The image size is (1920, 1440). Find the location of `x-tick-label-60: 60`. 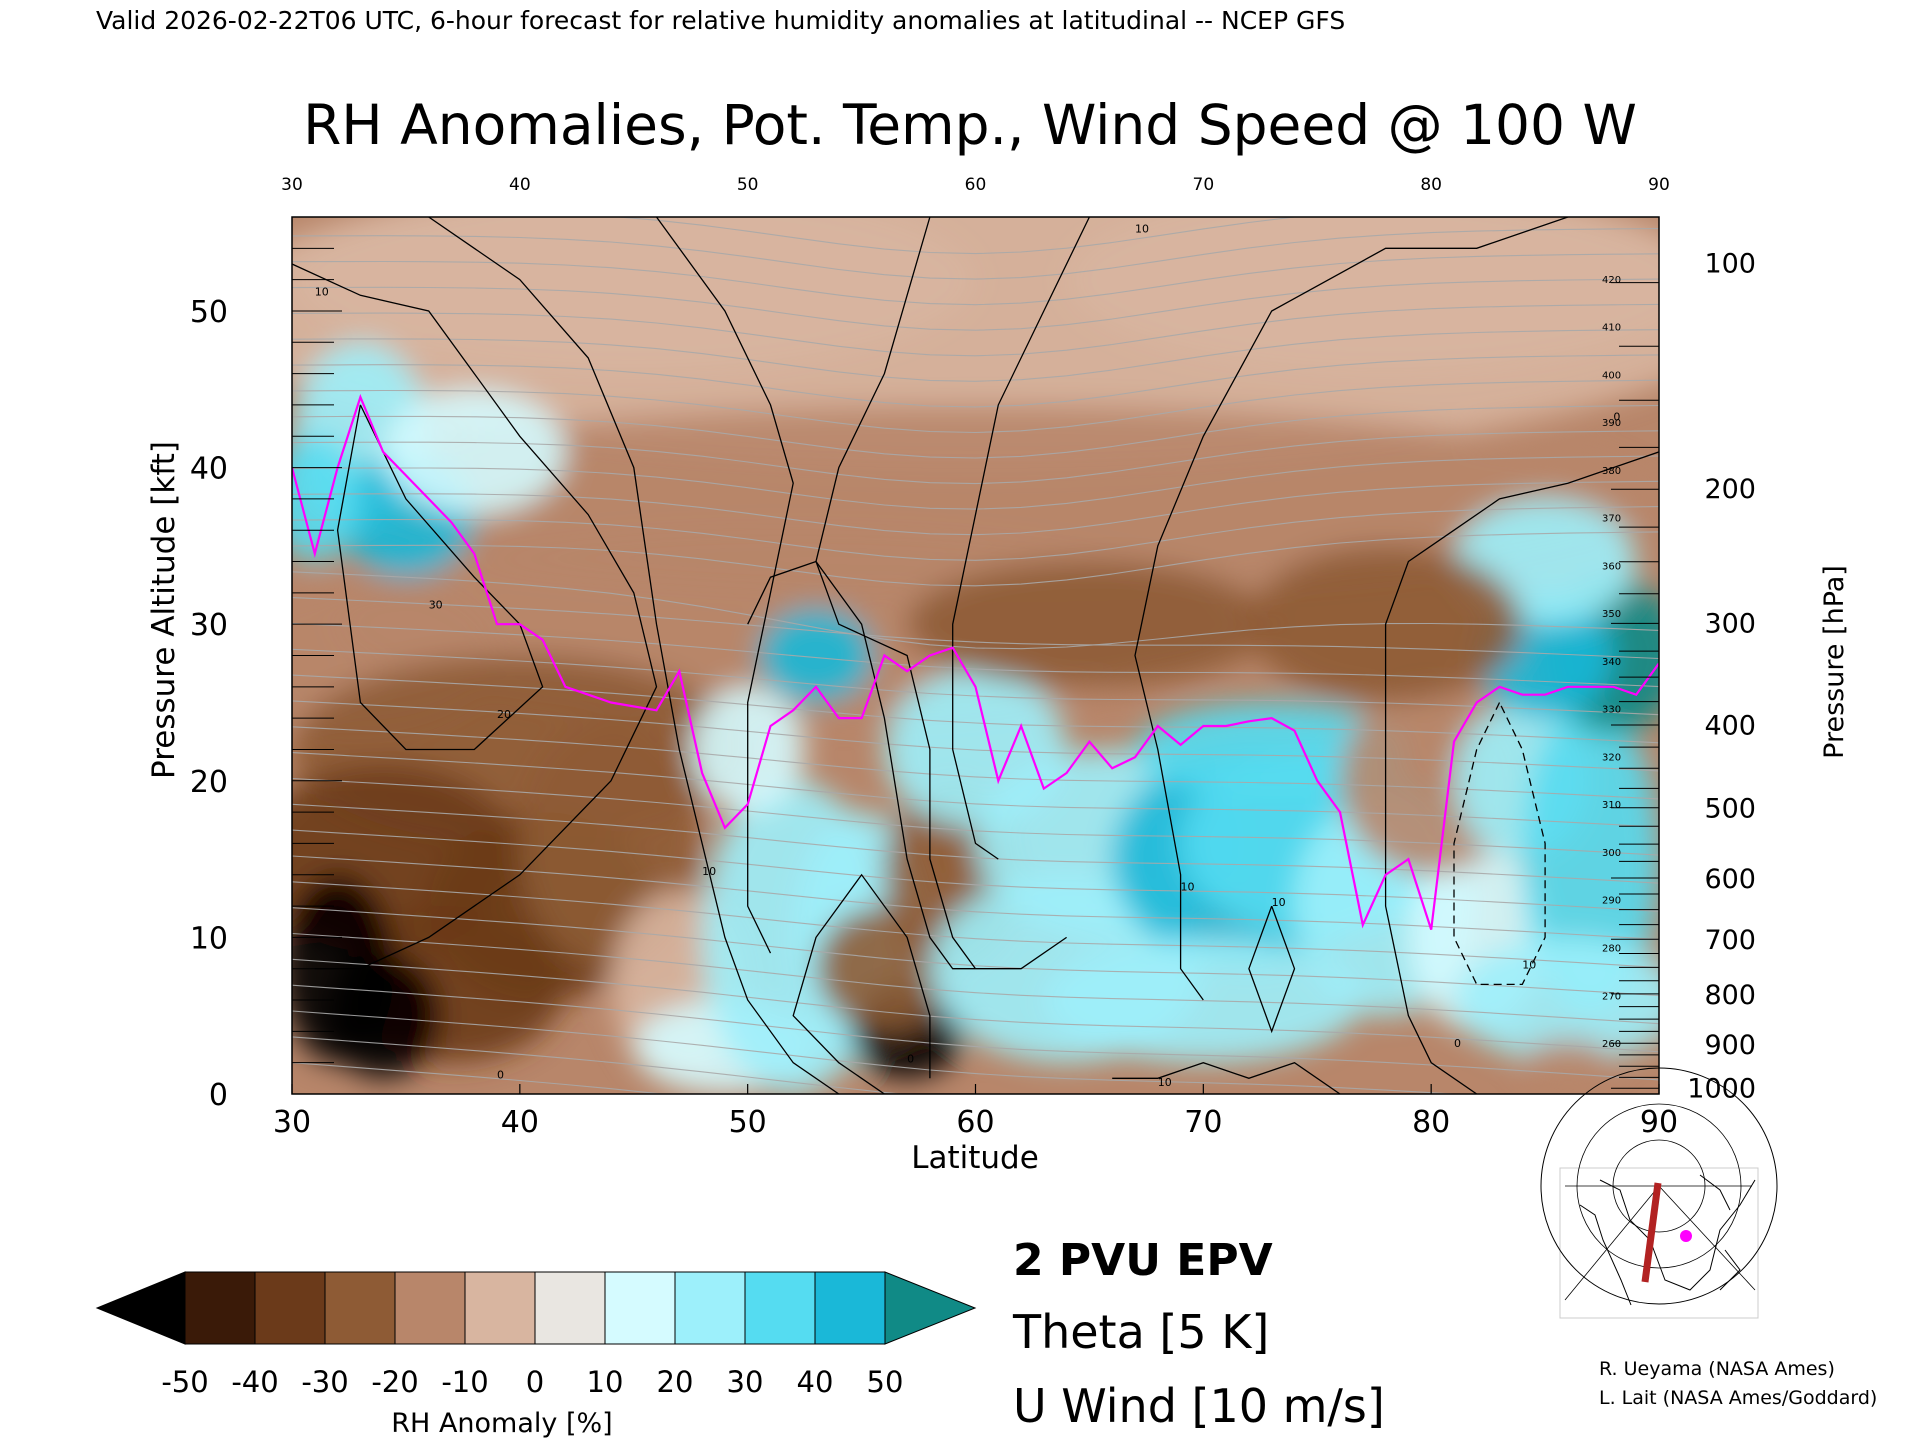

x-tick-label-60: 60 is located at coordinates (975, 1122).